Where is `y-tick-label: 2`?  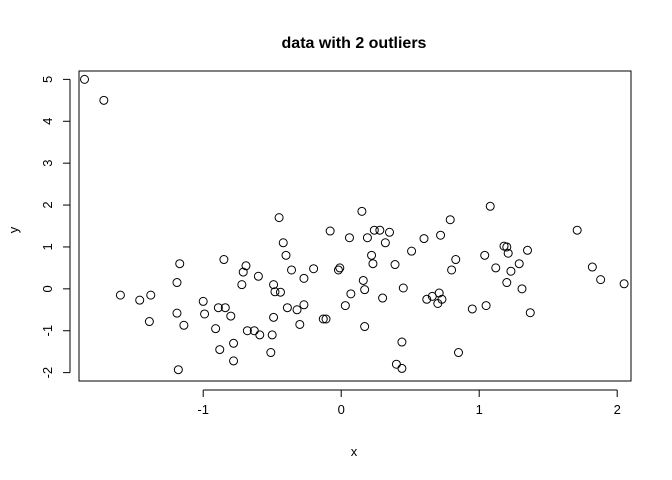
y-tick-label: 2 is located at coordinates (47, 204).